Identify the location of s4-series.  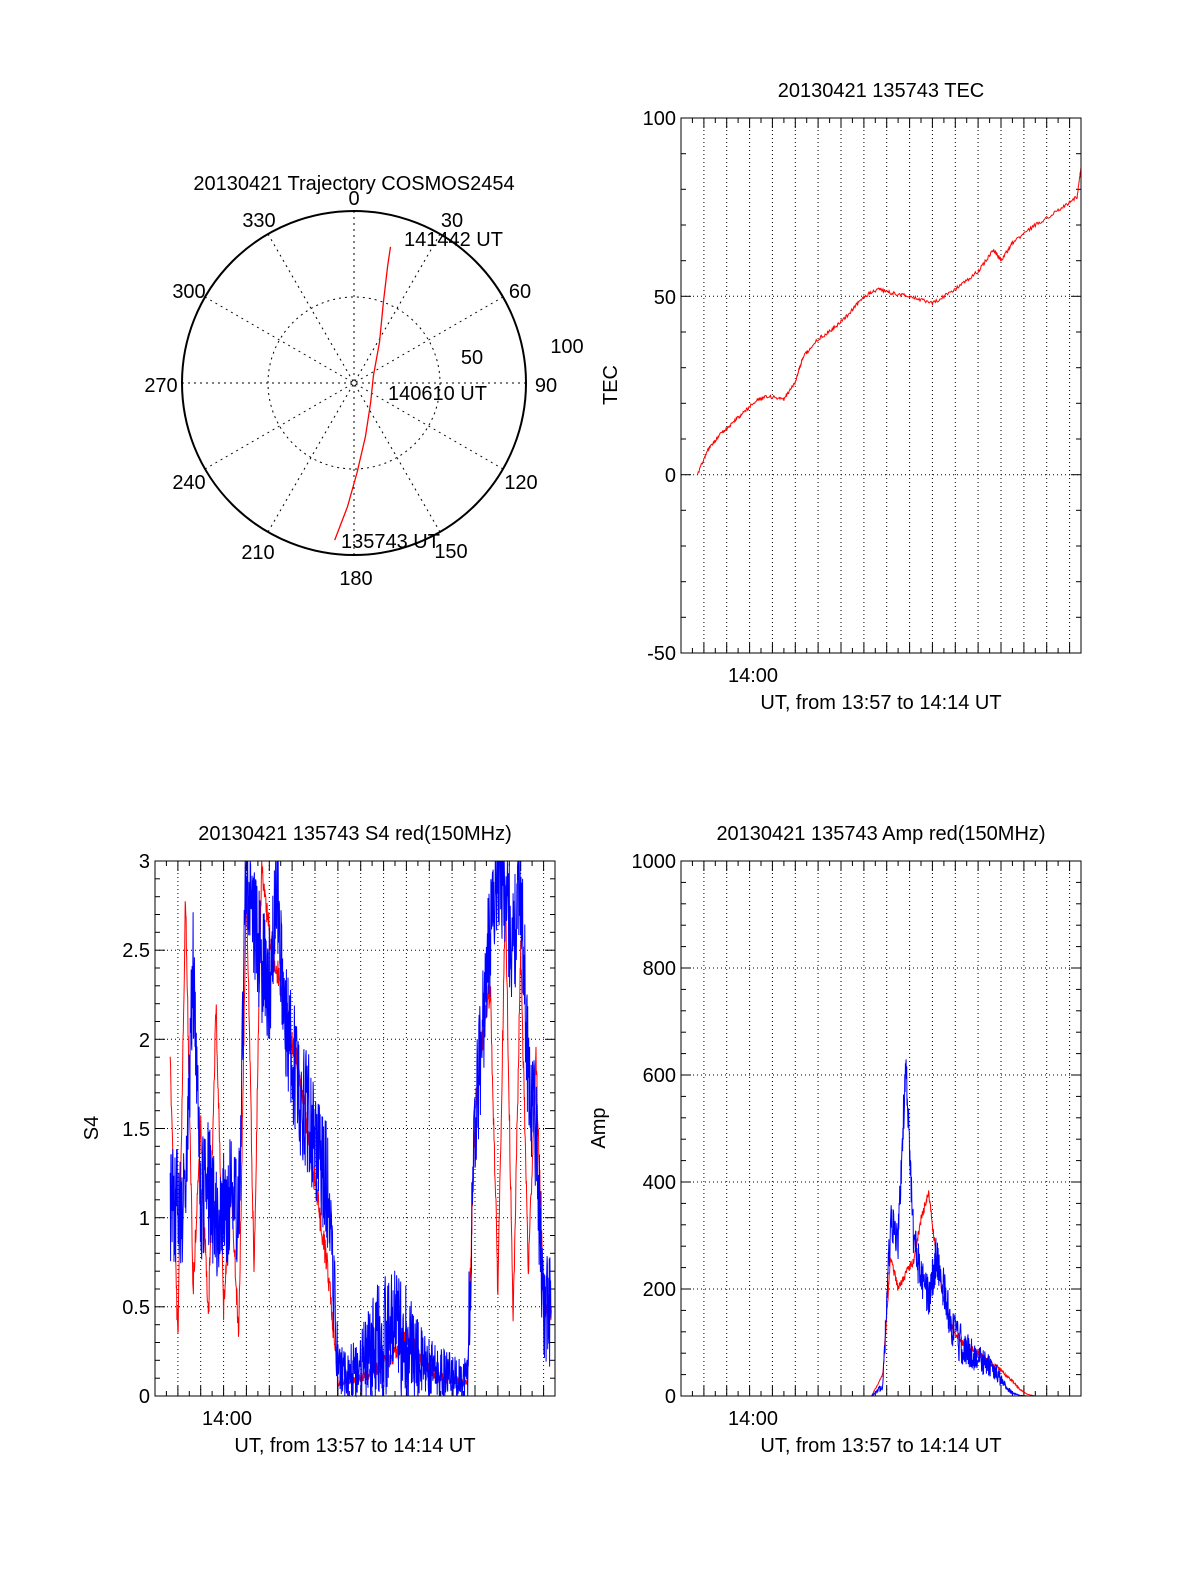
(360, 1129).